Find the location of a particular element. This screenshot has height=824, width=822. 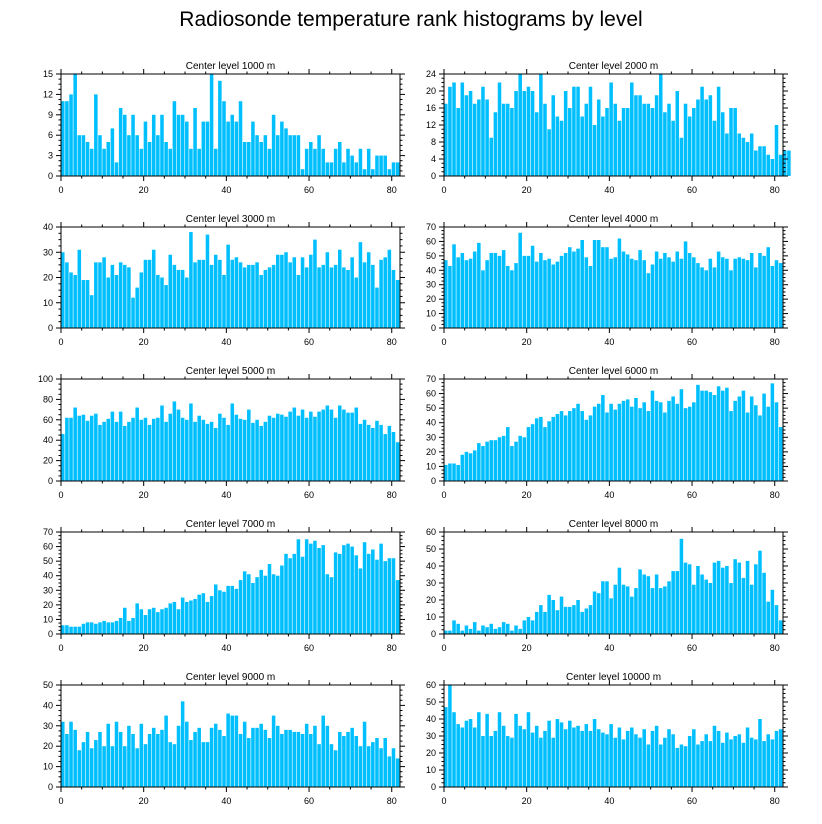

x-tick-label: 20 is located at coordinates (527, 495).